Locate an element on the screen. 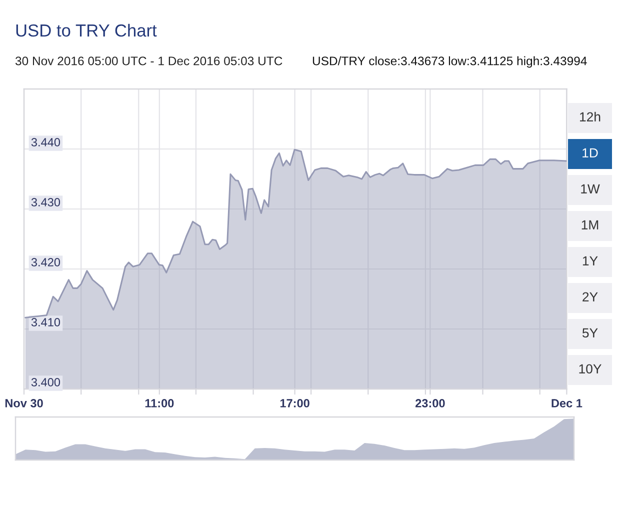 Image resolution: width=619 pixels, height=508 pixels. x-tick-label: Nov 30 is located at coordinates (24, 403).